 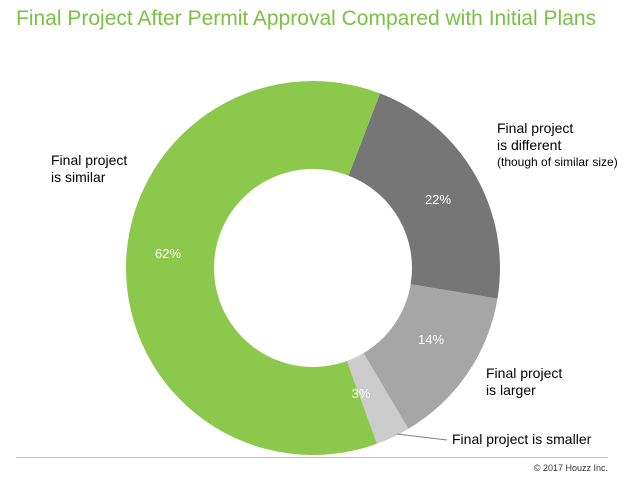 I want to click on value-label-different: 22%, so click(x=438, y=199).